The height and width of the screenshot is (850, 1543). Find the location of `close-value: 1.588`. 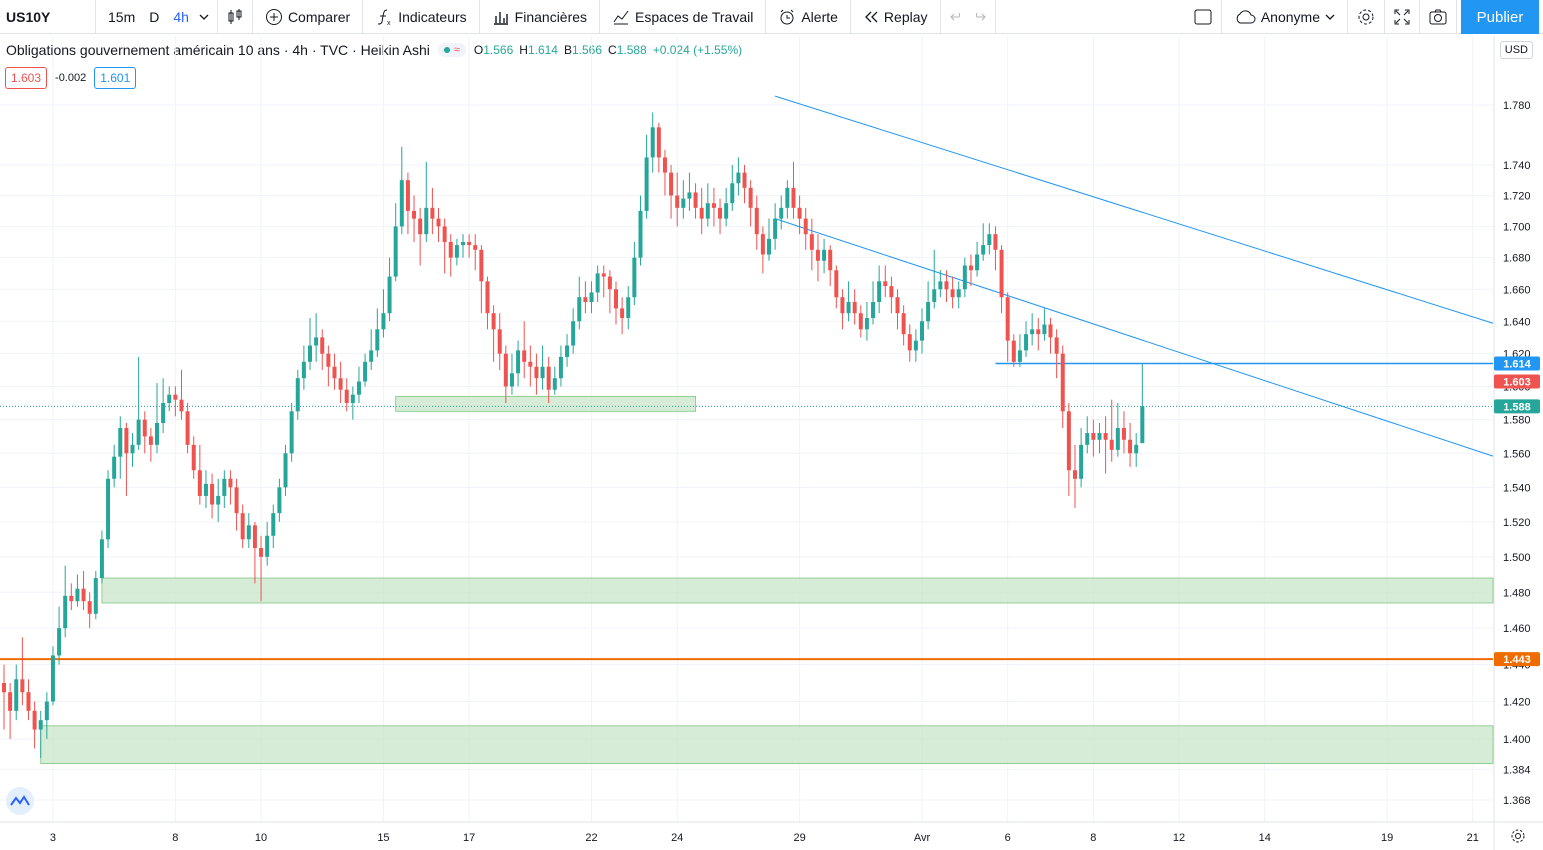

close-value: 1.588 is located at coordinates (631, 50).